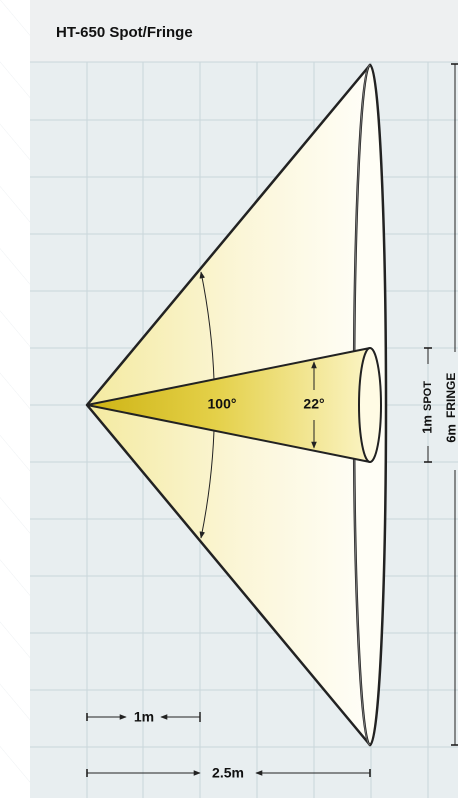 This screenshot has height=798, width=458. Describe the element at coordinates (222, 404) in the screenshot. I see `fringe-angle-label: 100°` at that location.